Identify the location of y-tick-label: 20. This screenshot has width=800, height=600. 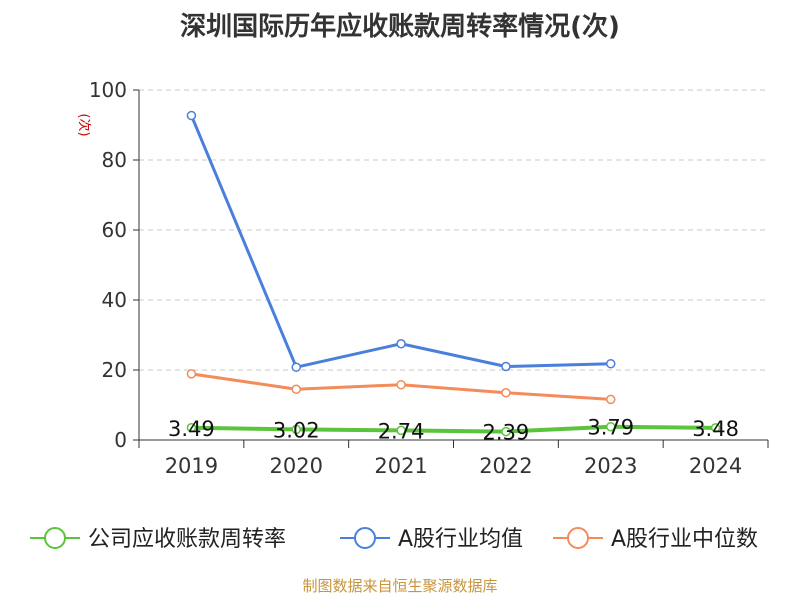
(114, 370).